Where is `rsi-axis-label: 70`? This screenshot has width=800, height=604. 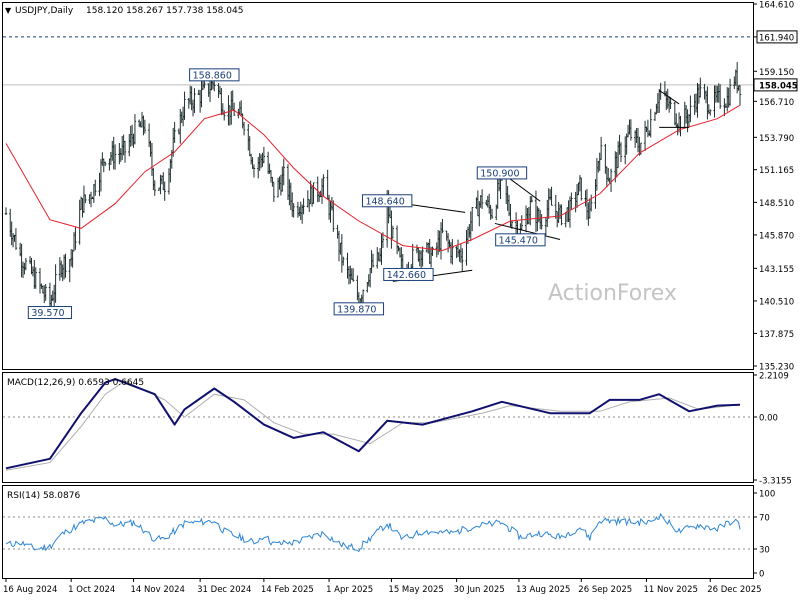 rsi-axis-label: 70 is located at coordinates (764, 519).